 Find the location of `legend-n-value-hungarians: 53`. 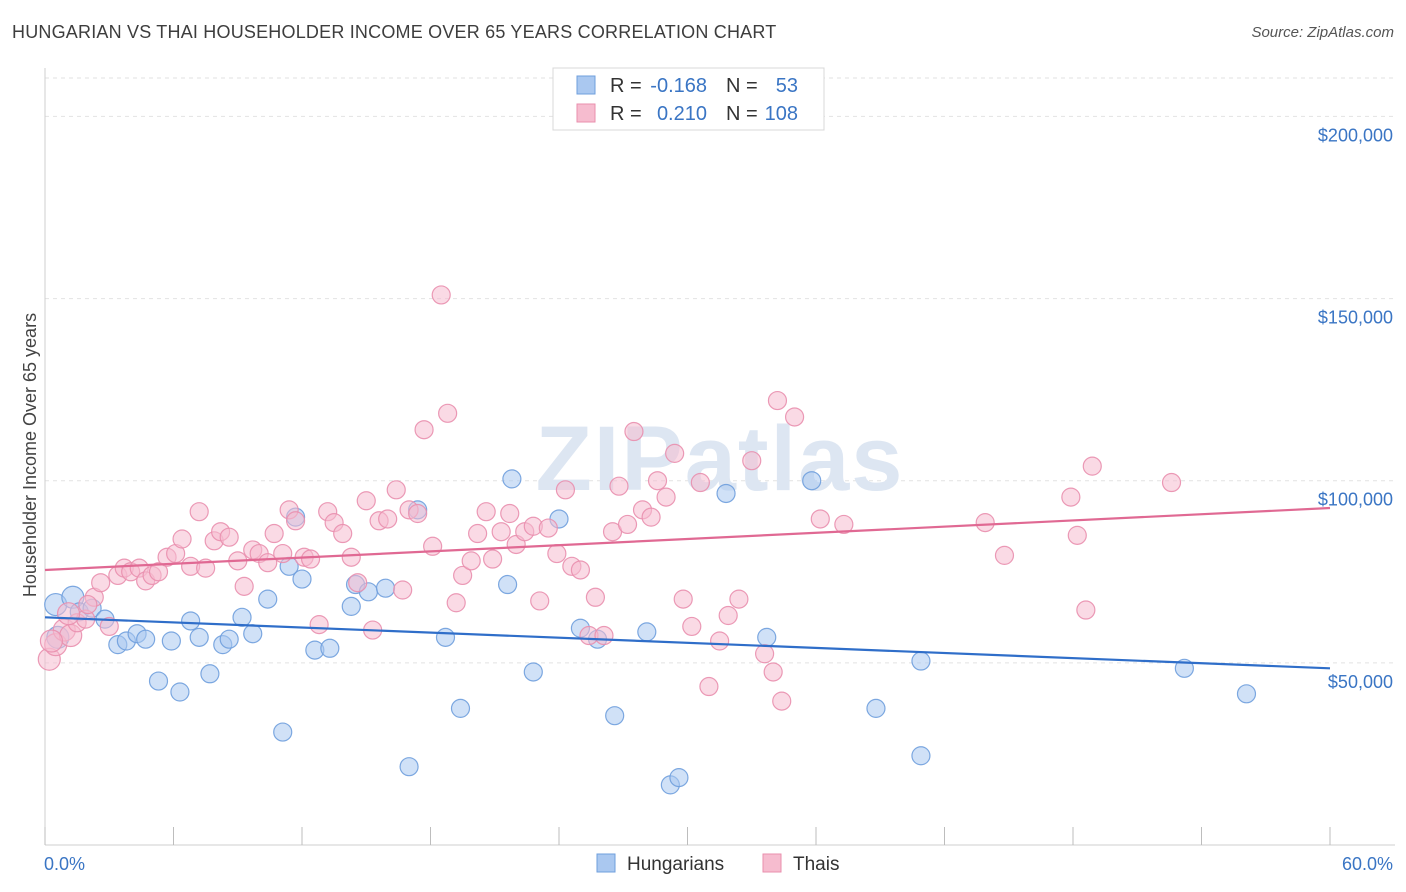

legend-n-value-hungarians: 53 is located at coordinates (787, 86).